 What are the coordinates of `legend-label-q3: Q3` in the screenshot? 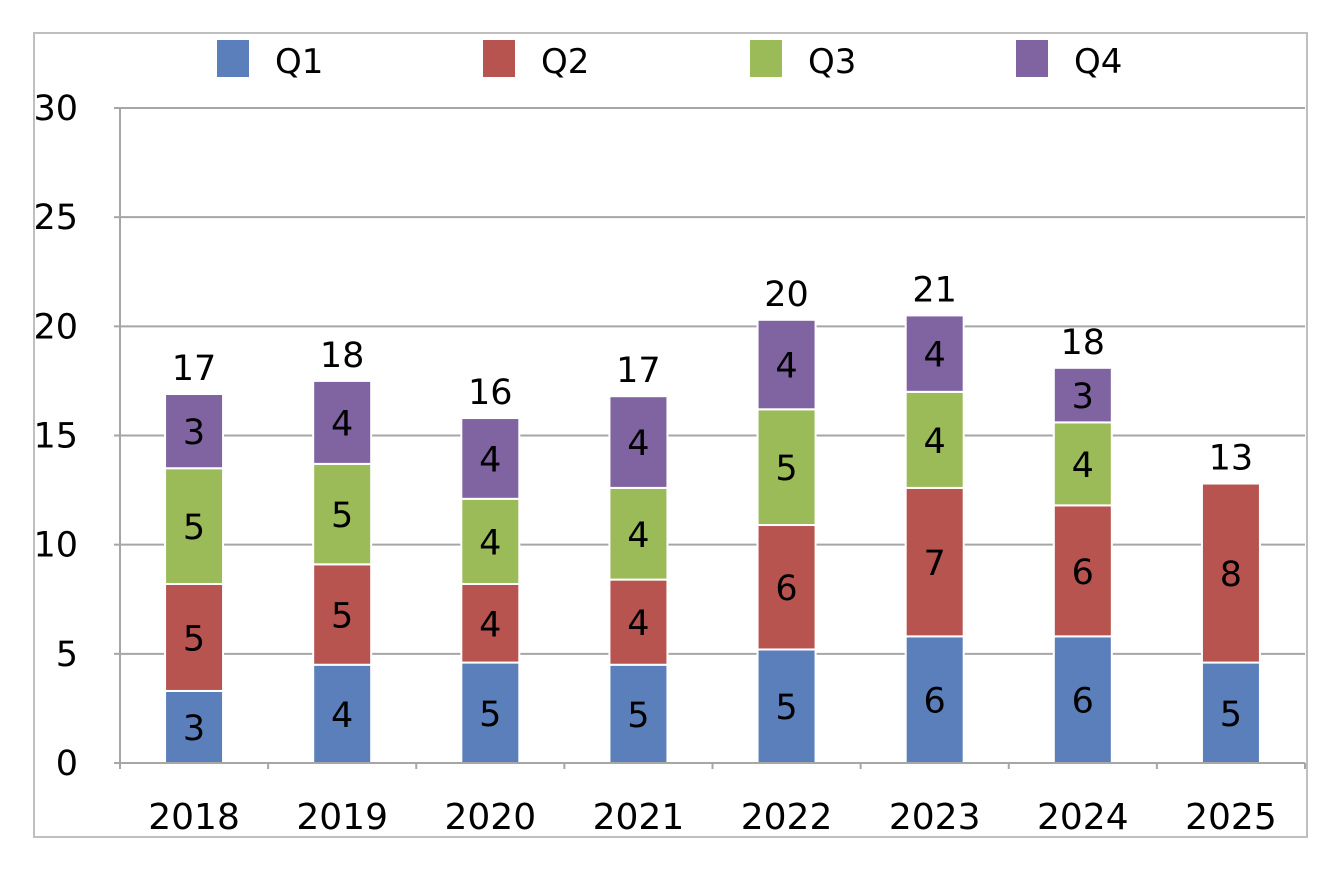 It's located at (832, 62).